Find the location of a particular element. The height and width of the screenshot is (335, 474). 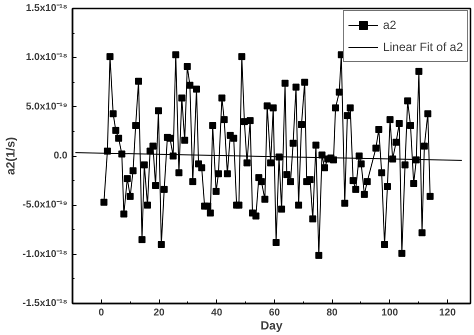

y-tick-label: -1.5x10⁻¹⁸ is located at coordinates (45, 303).